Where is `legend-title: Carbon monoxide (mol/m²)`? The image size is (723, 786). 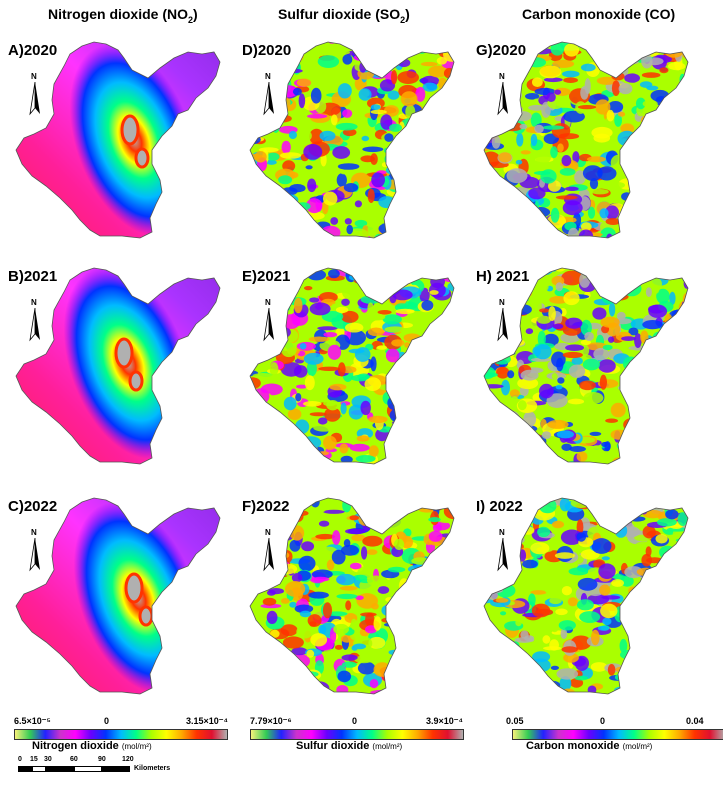 legend-title: Carbon monoxide (mol/m²) is located at coordinates (589, 746).